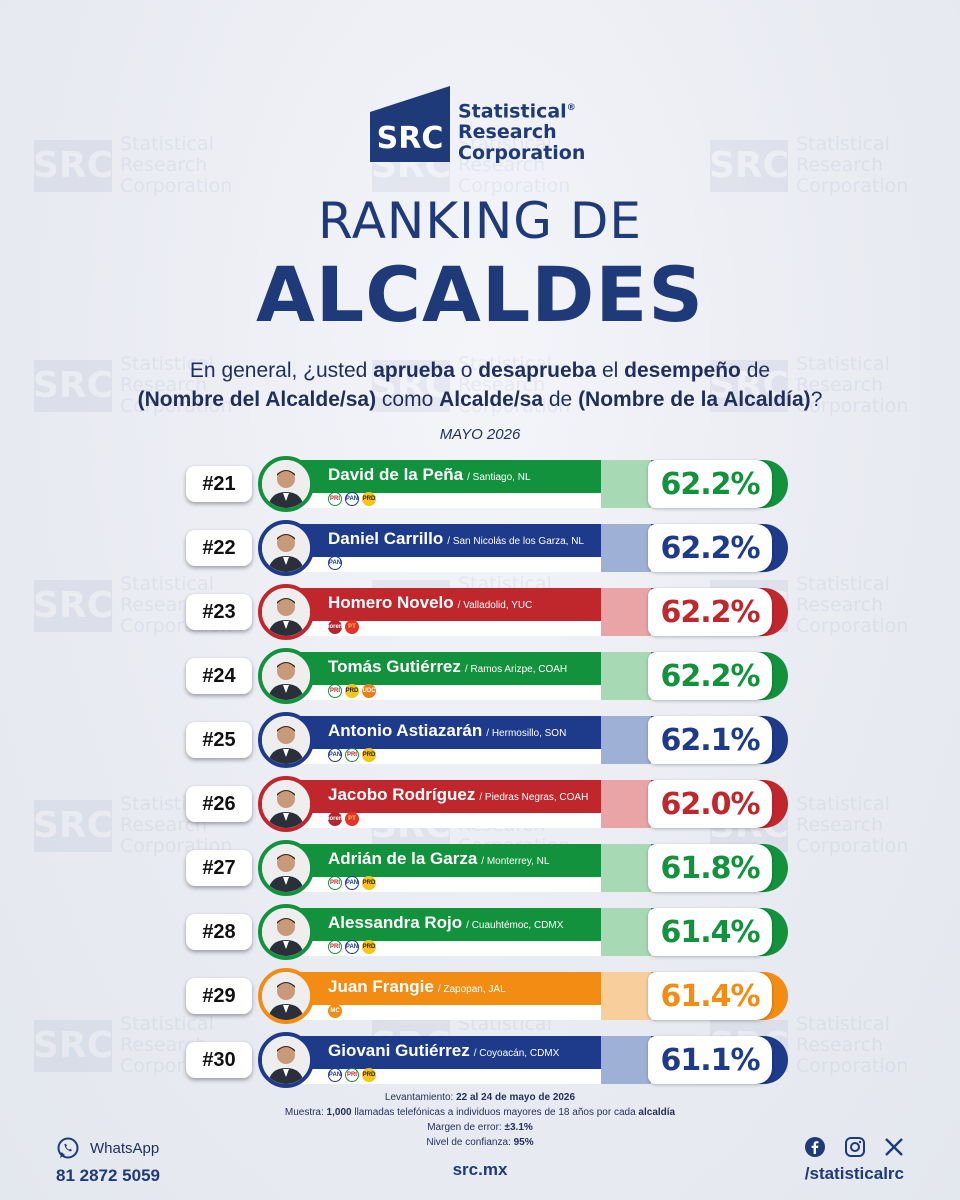 The image size is (960, 1200). Describe the element at coordinates (219, 868) in the screenshot. I see `rank-badge: #27` at that location.